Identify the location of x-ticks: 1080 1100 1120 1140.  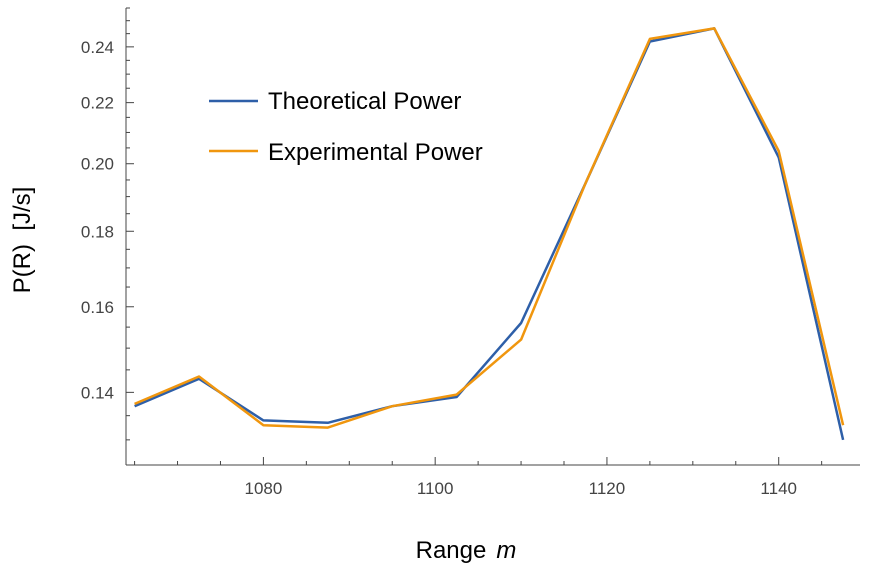
(478, 477).